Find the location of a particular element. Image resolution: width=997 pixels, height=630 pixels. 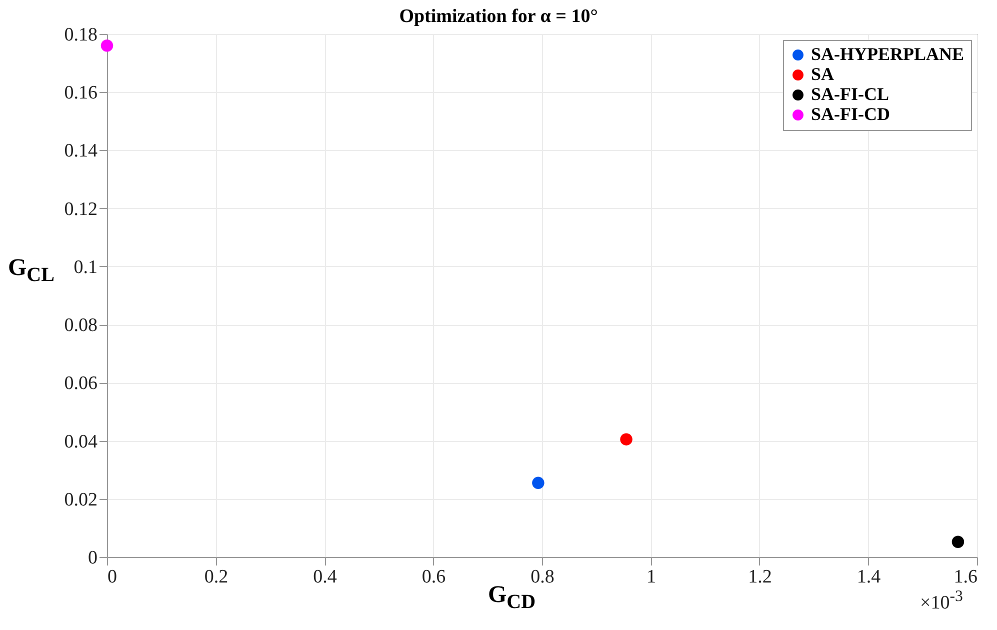

x-tick-label: 1.4 is located at coordinates (869, 577).